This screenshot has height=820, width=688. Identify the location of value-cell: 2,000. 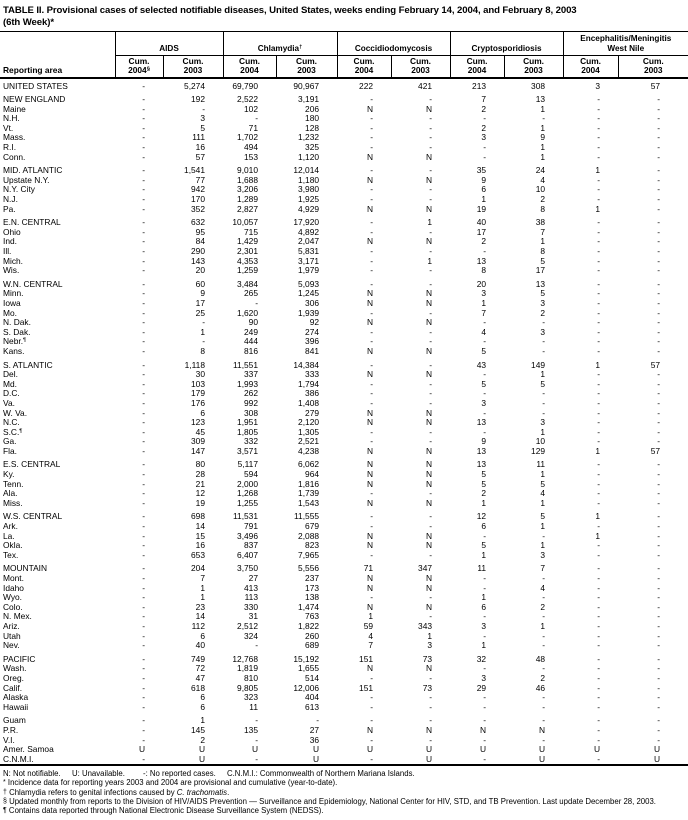
(247, 483).